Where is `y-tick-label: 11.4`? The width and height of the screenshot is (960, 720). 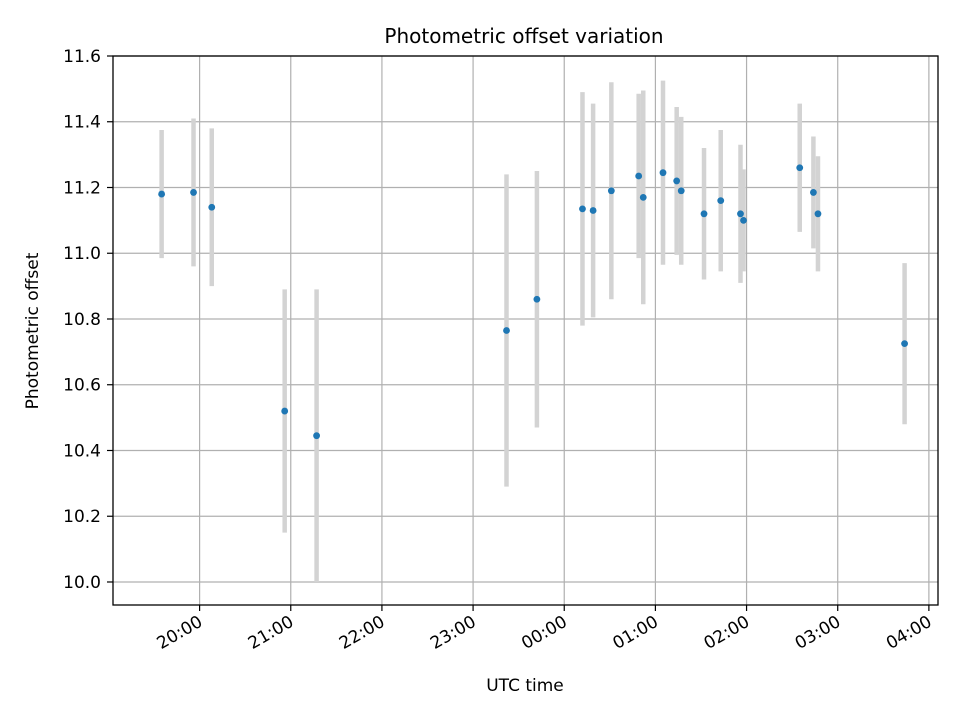 y-tick-label: 11.4 is located at coordinates (82, 123).